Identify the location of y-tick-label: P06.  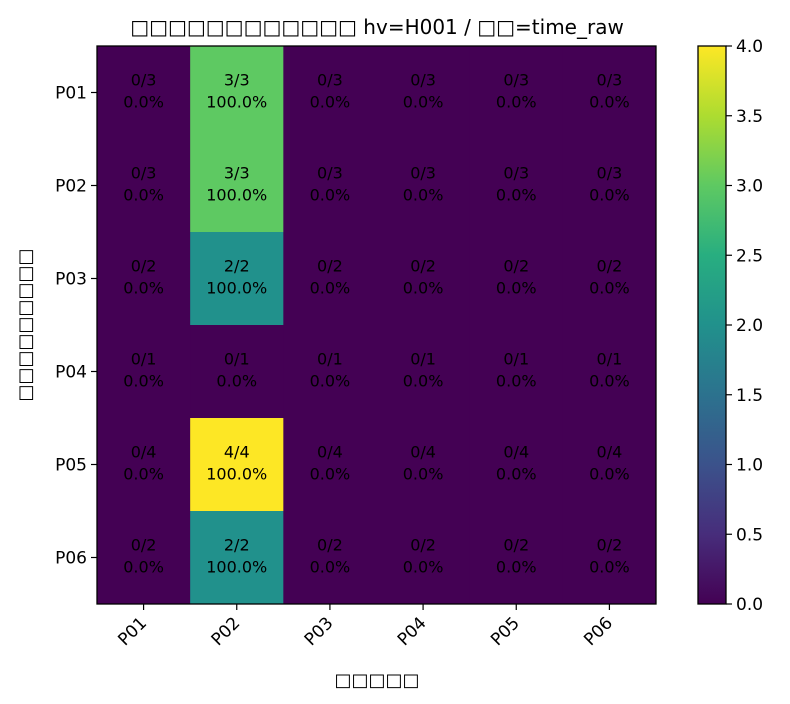
(71, 559).